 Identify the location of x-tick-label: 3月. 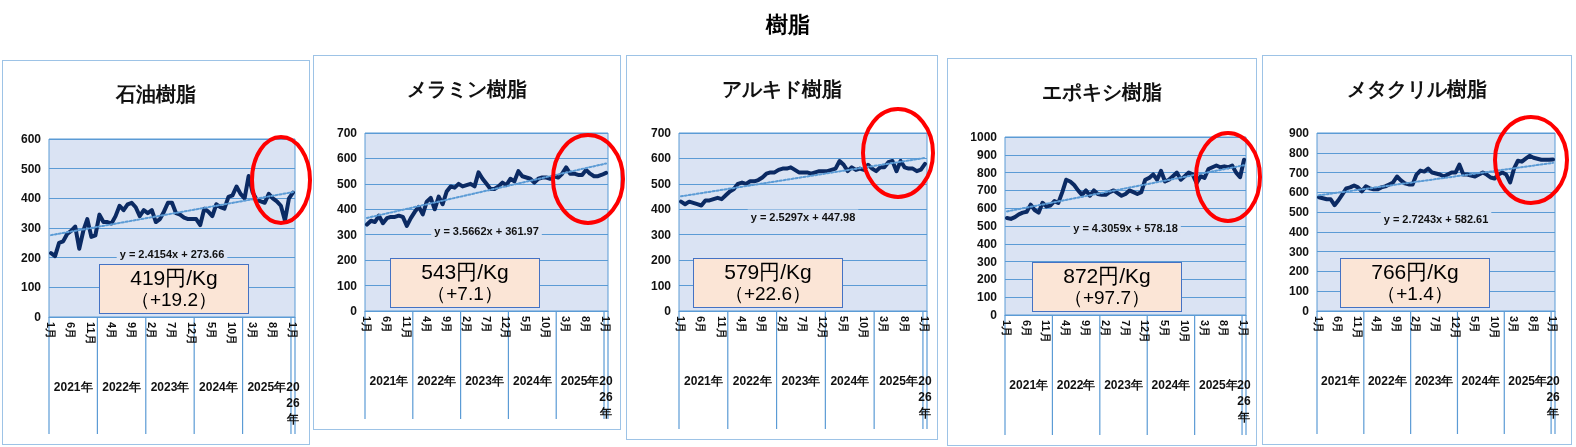
(1514, 325).